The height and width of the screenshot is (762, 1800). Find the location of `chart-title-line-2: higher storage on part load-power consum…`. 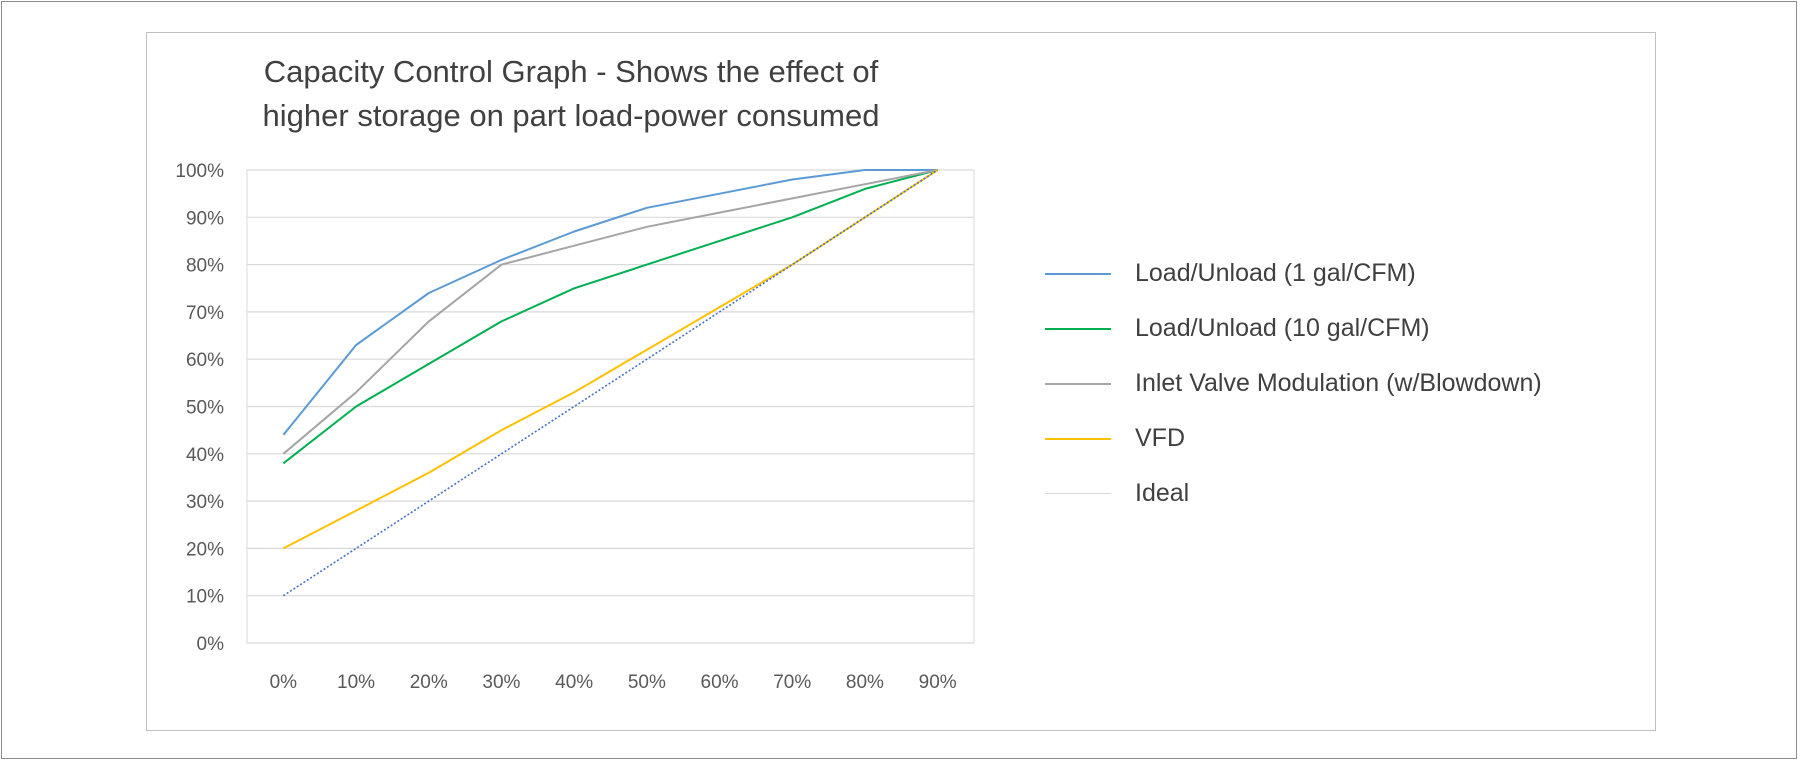

chart-title-line-2: higher storage on part load-power consum… is located at coordinates (571, 115).